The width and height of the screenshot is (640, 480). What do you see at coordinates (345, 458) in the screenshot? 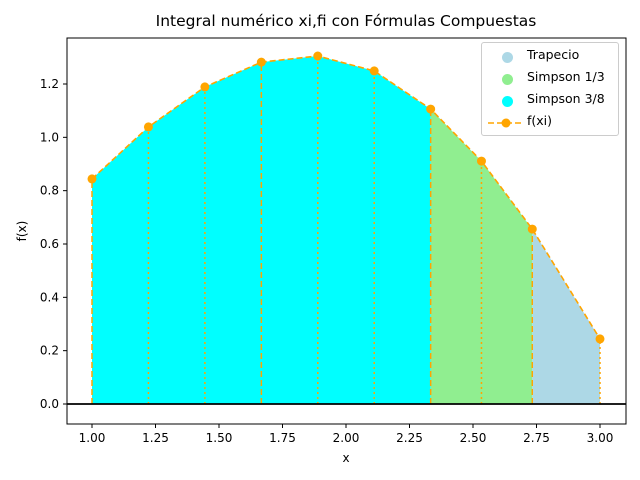
I see `x-axis-label: x` at bounding box center [345, 458].